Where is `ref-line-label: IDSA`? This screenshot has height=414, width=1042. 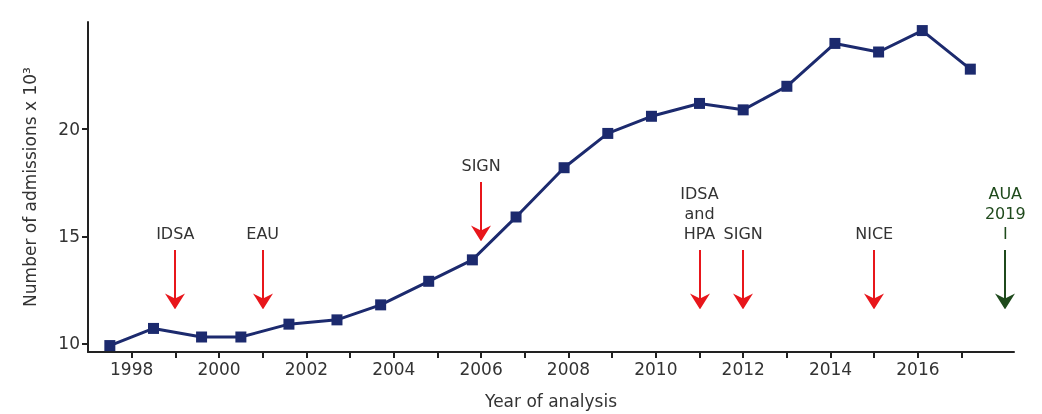
ref-line-label: IDSA is located at coordinates (175, 233).